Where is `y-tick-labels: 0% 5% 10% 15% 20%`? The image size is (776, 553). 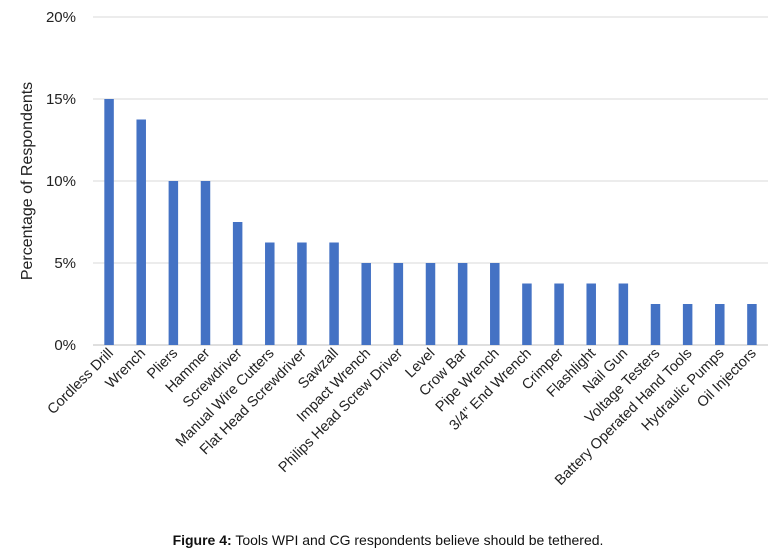
y-tick-labels: 0% 5% 10% 15% 20% is located at coordinates (61, 181).